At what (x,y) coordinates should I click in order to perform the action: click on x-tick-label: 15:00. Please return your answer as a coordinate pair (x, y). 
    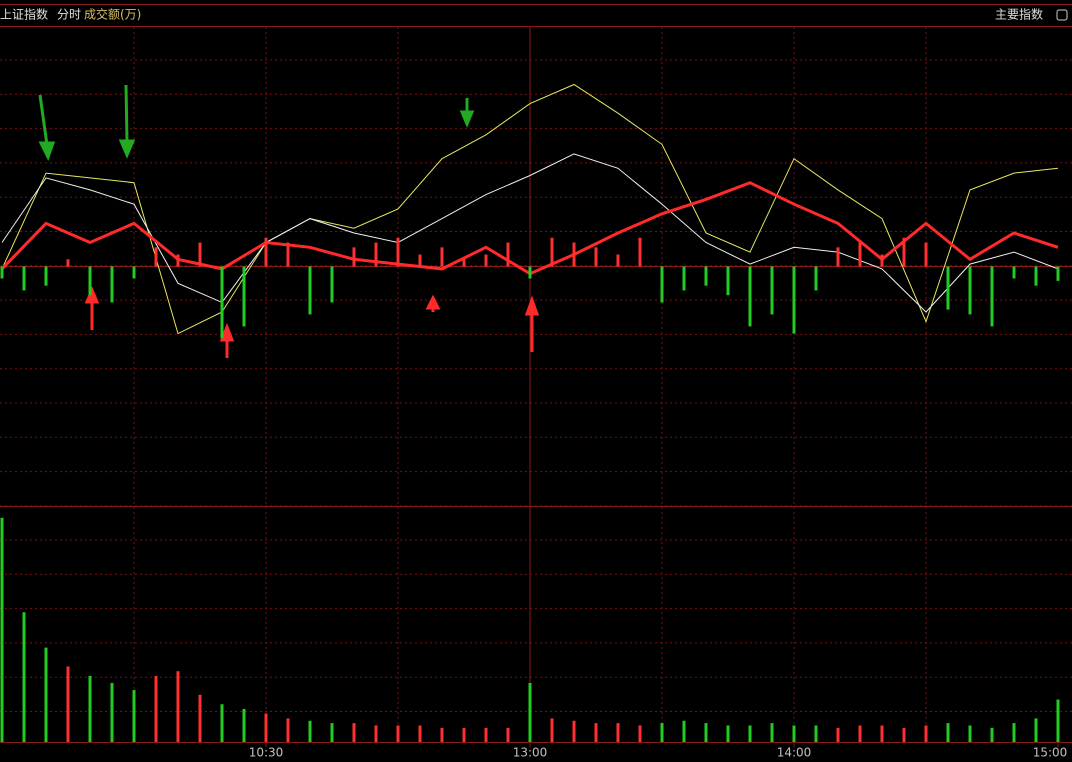
    Looking at the image, I should click on (1050, 753).